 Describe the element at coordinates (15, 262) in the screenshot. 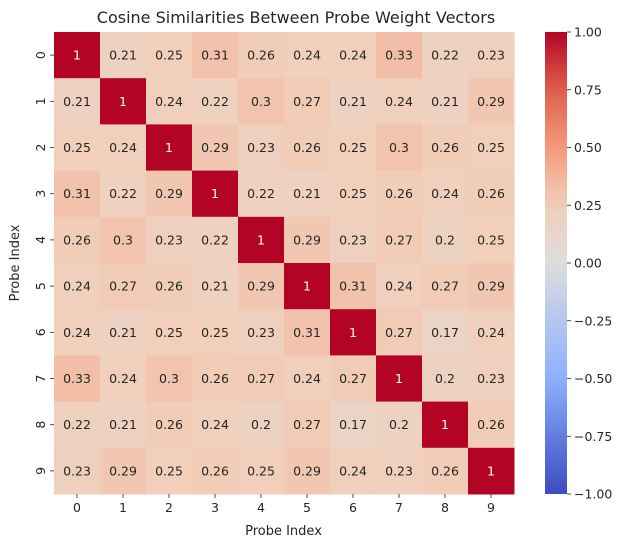

I see `y-axis-label: Probe Index` at that location.